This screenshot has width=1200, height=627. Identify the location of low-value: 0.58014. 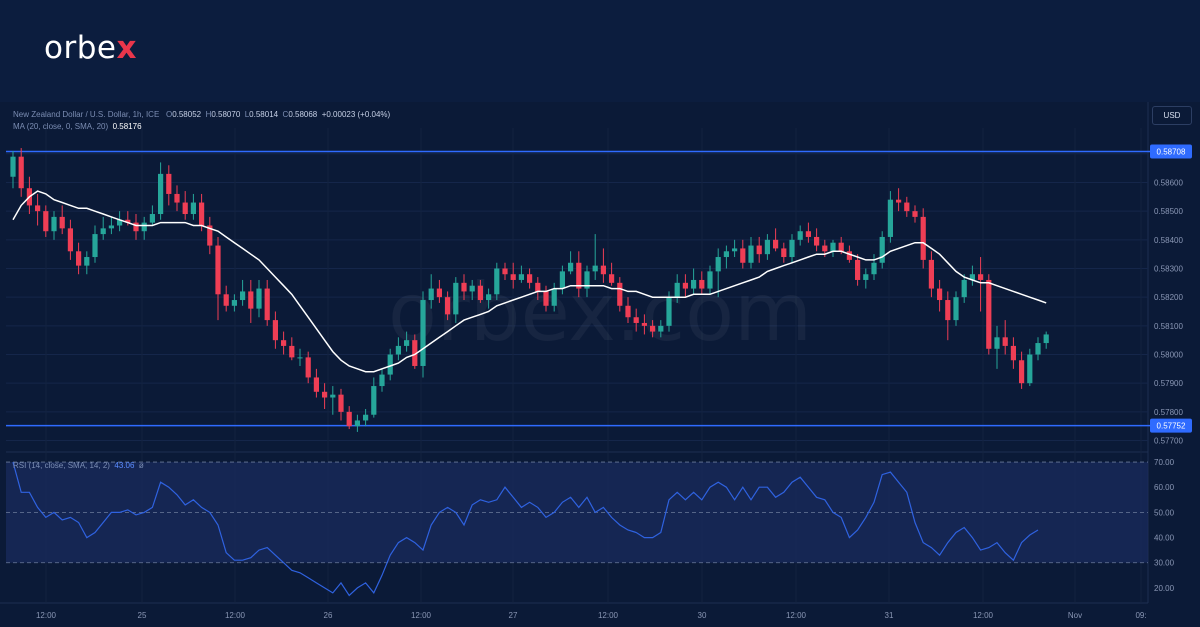
(264, 114).